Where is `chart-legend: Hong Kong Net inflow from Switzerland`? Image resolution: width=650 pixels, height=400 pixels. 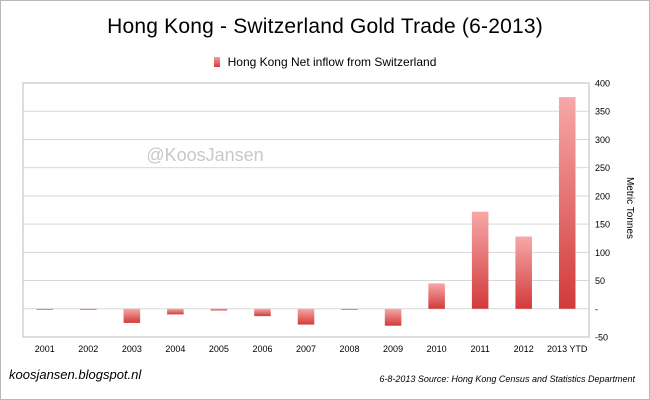
chart-legend: Hong Kong Net inflow from Switzerland is located at coordinates (325, 62).